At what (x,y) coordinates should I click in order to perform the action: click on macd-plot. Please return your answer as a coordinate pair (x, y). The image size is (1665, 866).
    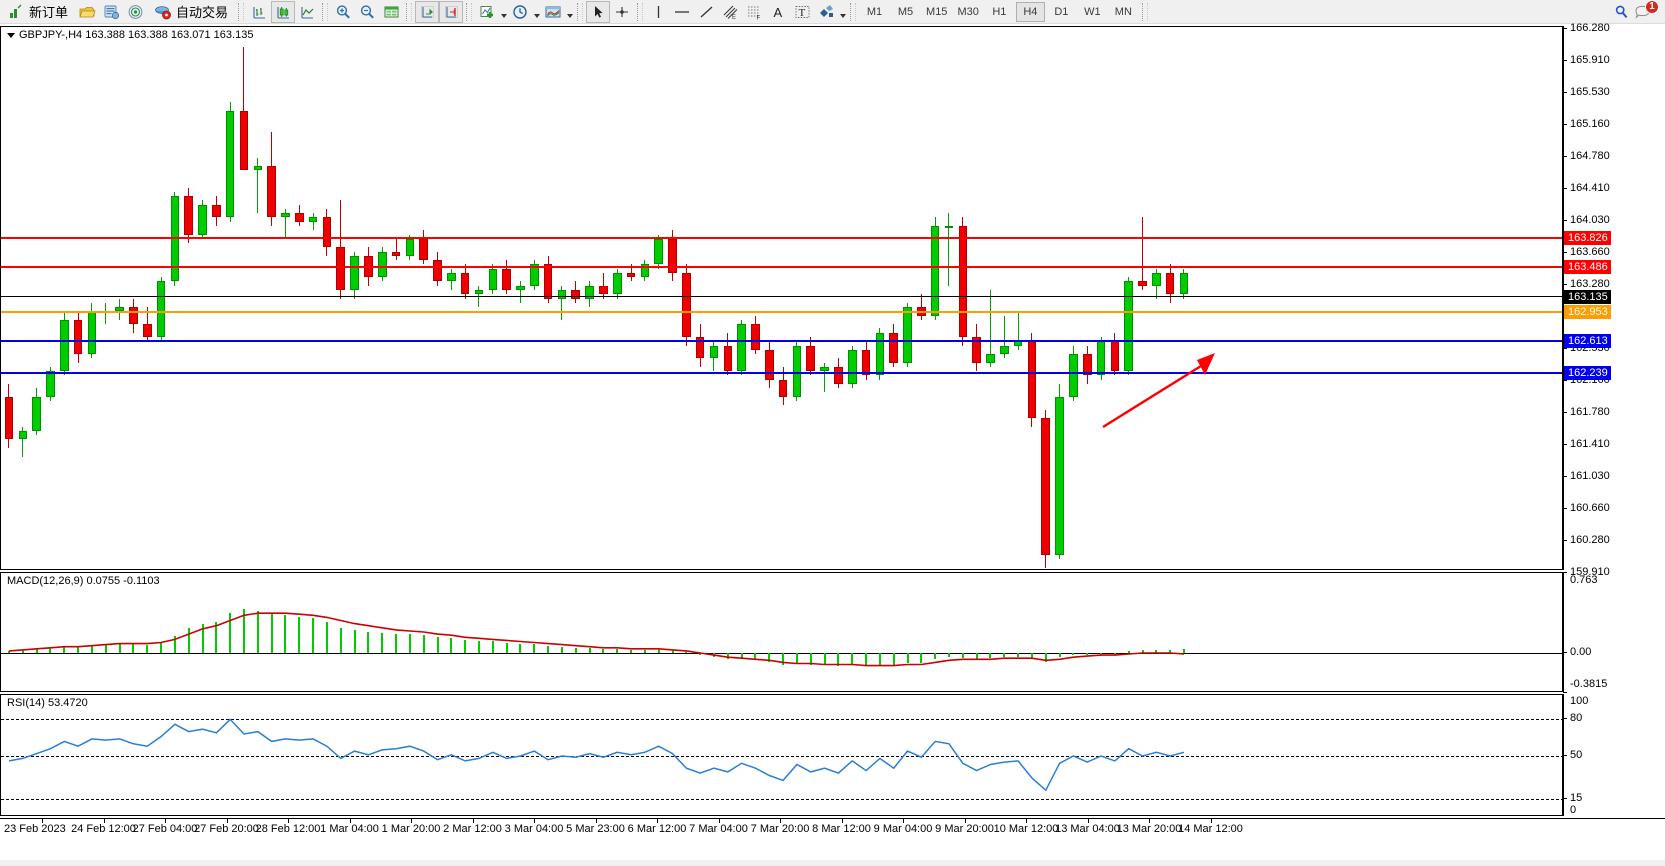
    Looking at the image, I should click on (781, 632).